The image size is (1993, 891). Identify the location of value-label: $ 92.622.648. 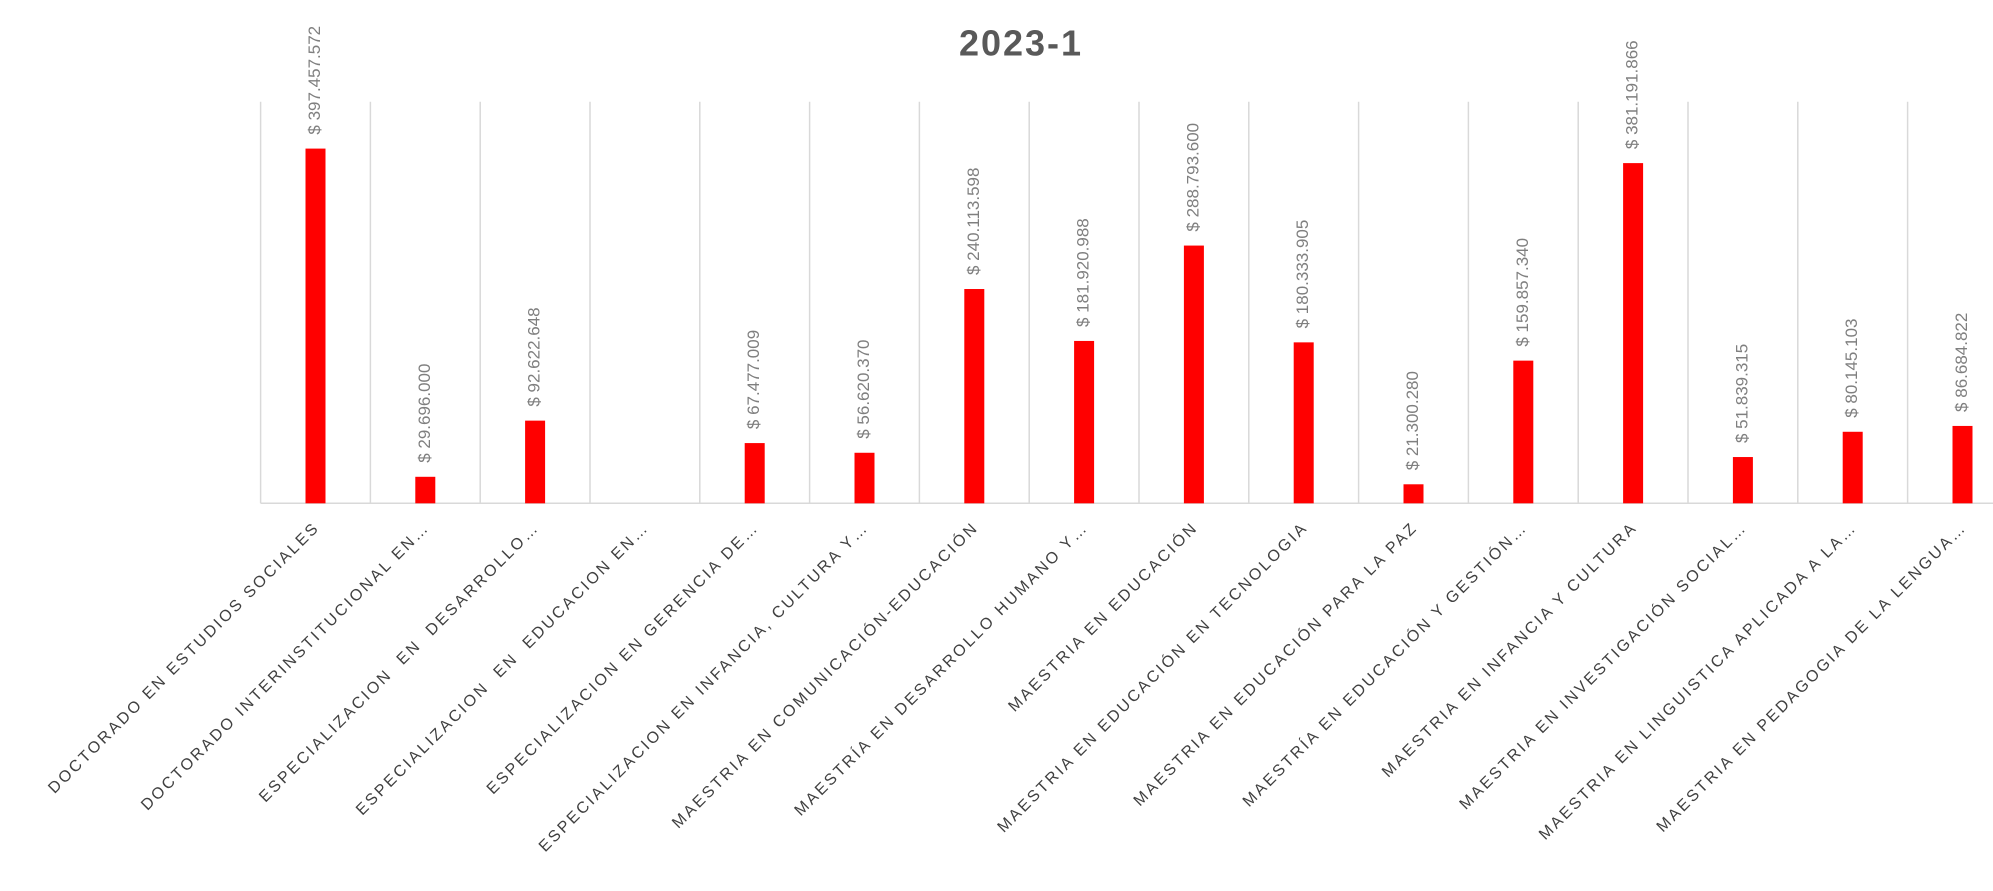
(534, 356).